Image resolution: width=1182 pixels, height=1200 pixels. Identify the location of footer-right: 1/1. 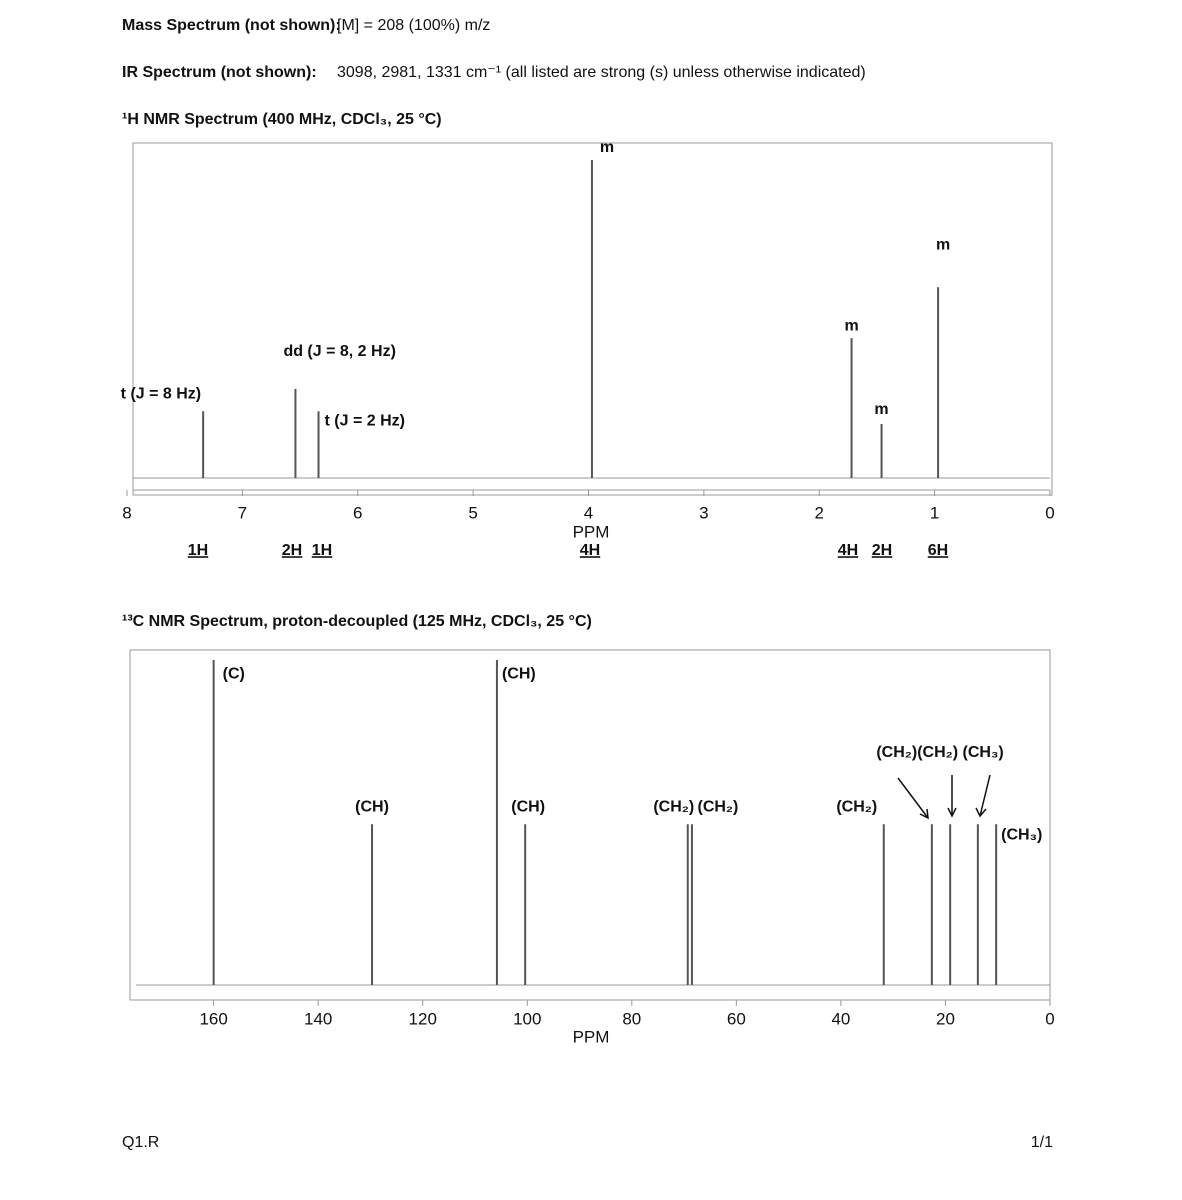
(1042, 1142).